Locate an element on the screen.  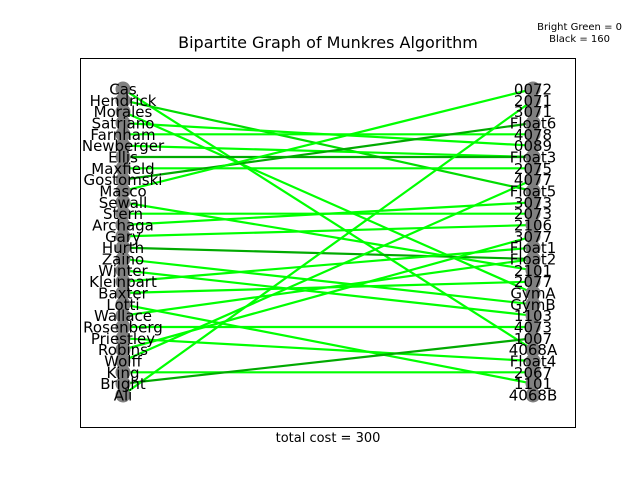
left-node-gary is located at coordinates (123, 236).